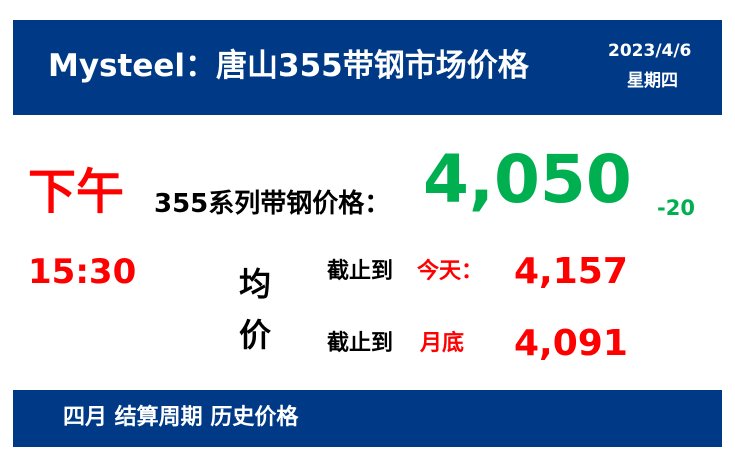 Image resolution: width=735 pixels, height=460 pixels. I want to click on date-label: 2023/4/6, so click(650, 51).